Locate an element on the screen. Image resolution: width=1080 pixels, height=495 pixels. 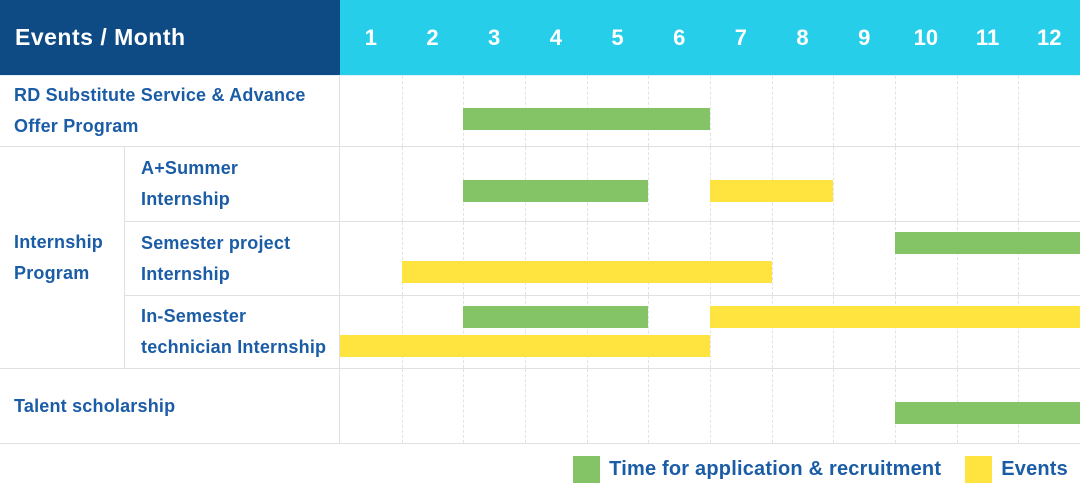
events-month-header-cell: Events / Month is located at coordinates (170, 37).